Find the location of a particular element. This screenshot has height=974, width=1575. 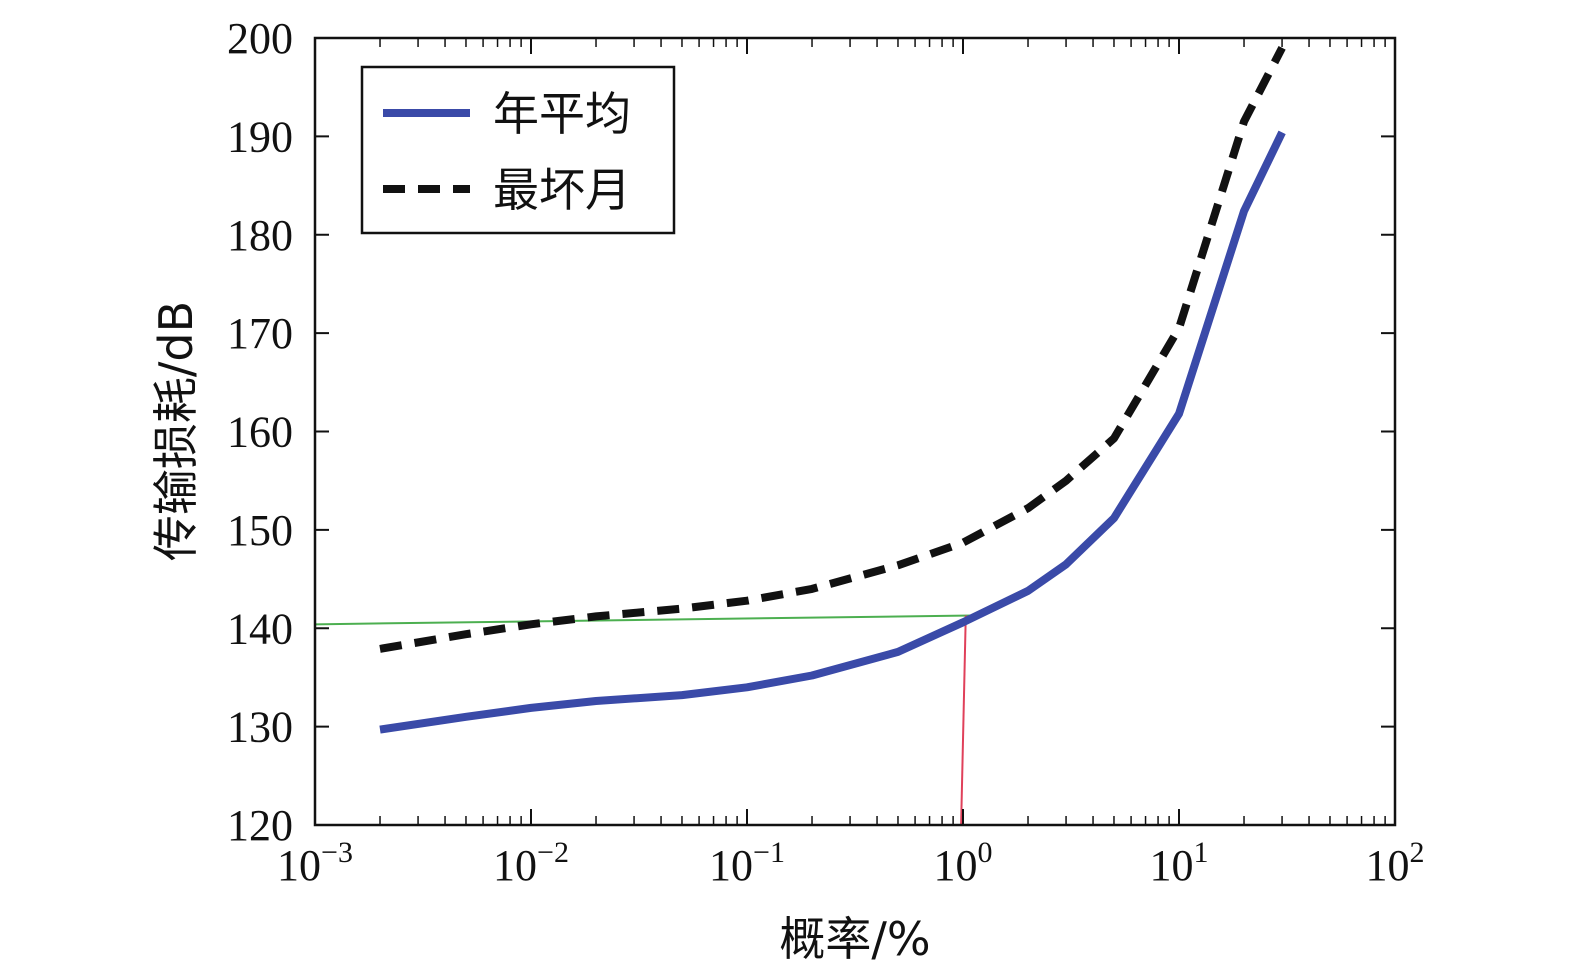

y-tick-labels: 120 130 140 150 160 170 180 190 200 is located at coordinates (260, 432).